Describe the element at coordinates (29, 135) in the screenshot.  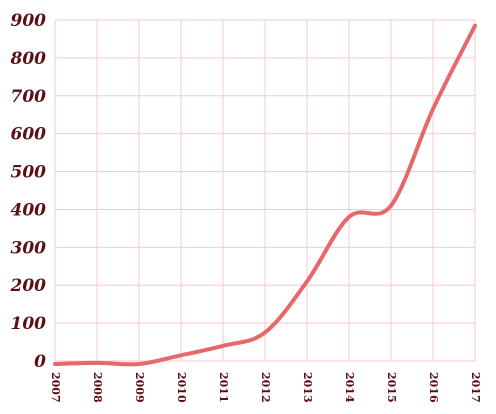
I see `y-tick-label: 600` at that location.